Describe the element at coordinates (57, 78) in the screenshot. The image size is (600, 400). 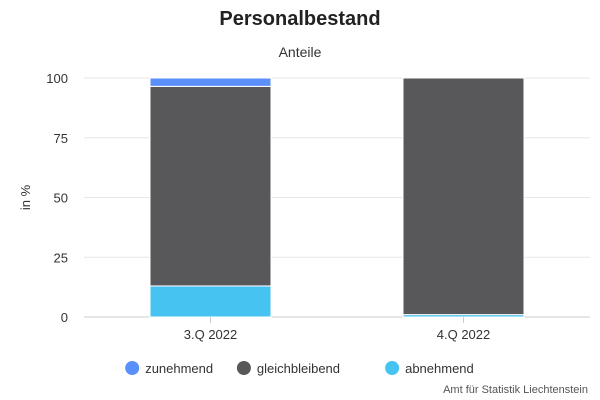
I see `y-tick-label: 100` at that location.